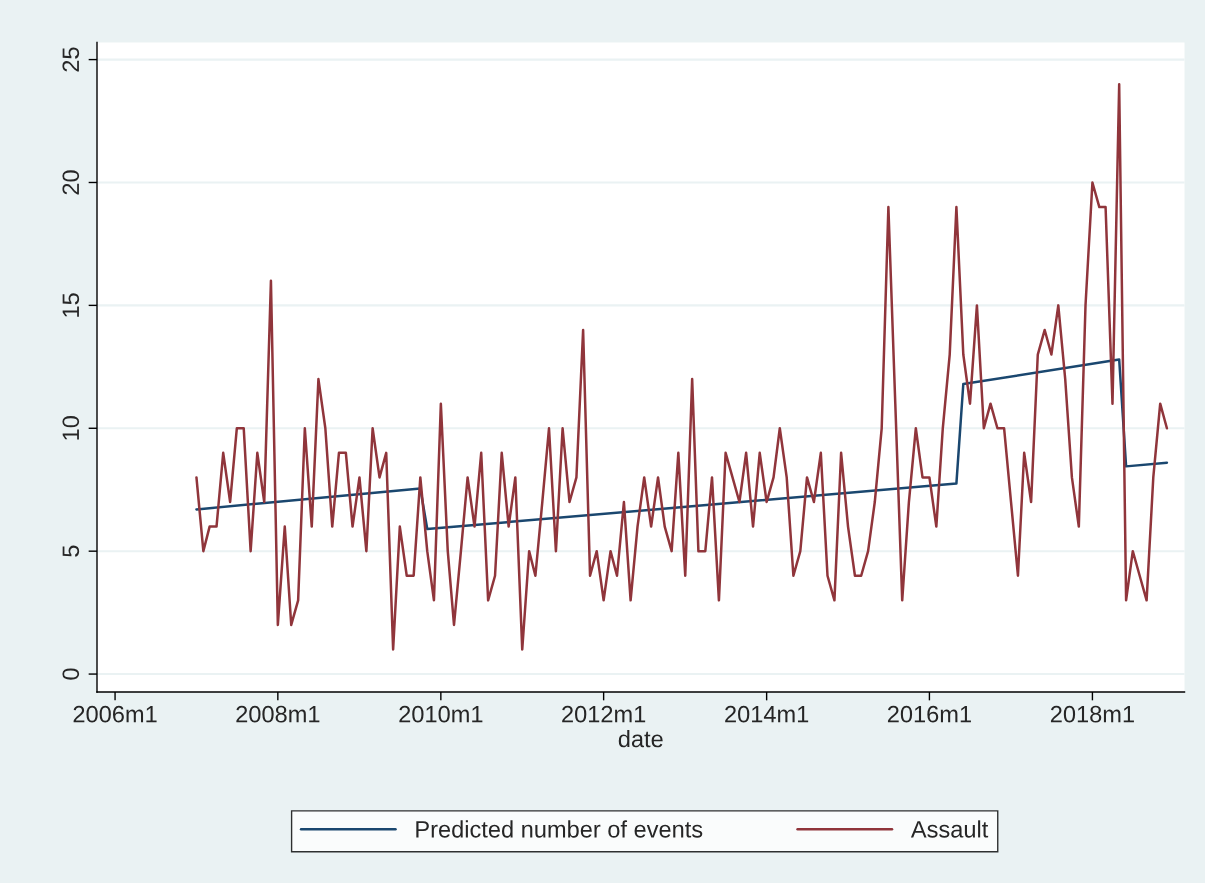 The height and width of the screenshot is (883, 1205). Describe the element at coordinates (71, 674) in the screenshot. I see `y-tick-label: 0` at that location.